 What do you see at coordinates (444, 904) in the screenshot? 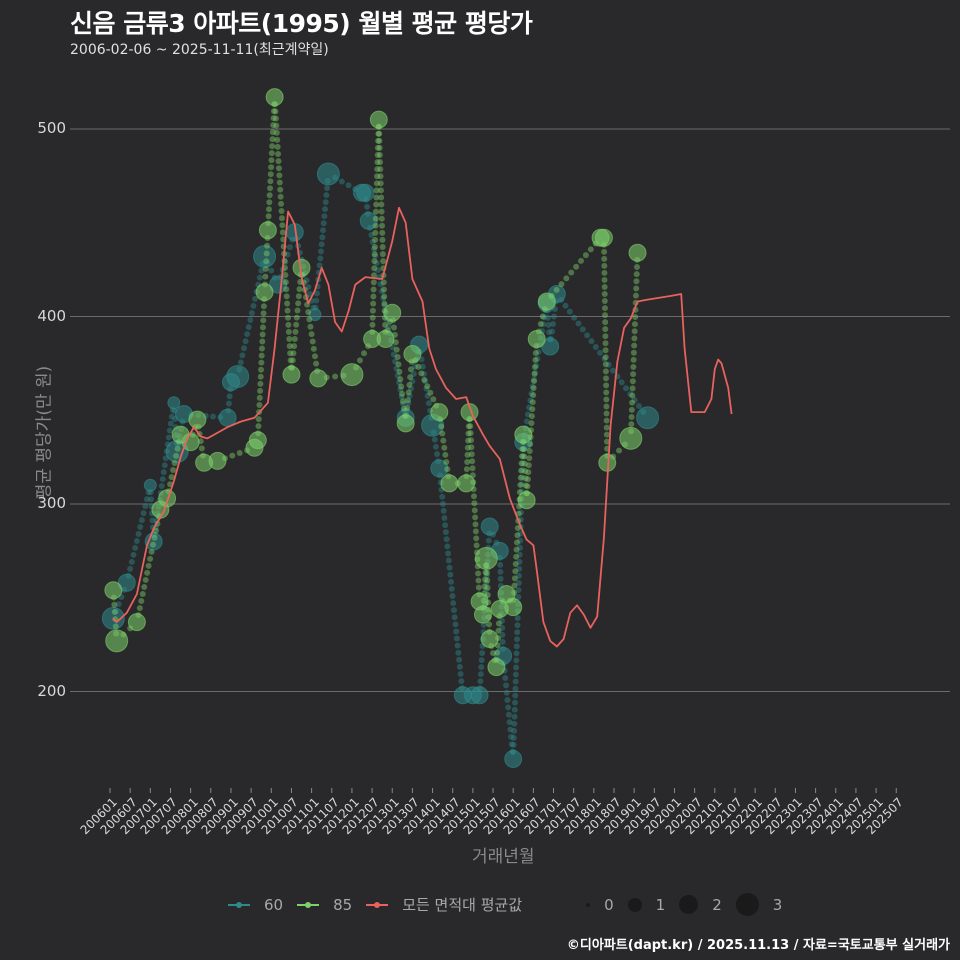
I see `legend-item-average: 모든 면적대 평균값` at bounding box center [444, 904].